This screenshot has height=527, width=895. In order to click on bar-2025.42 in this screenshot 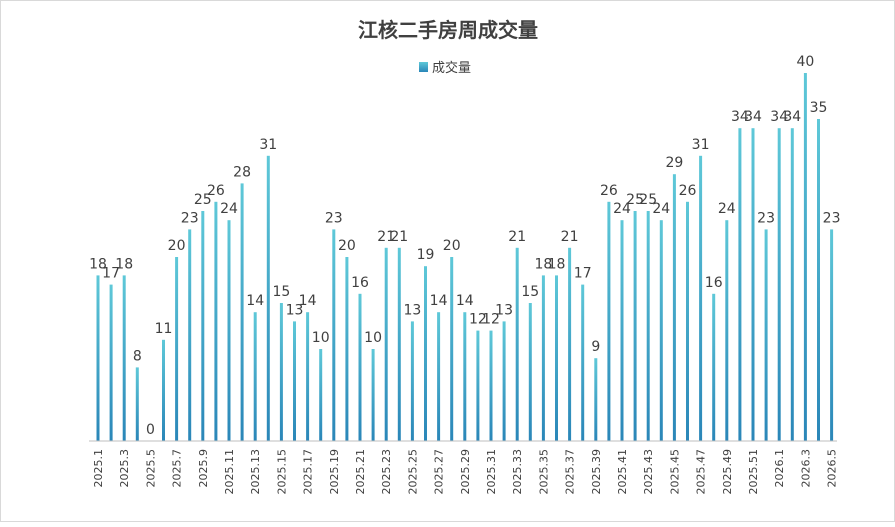, I will do `click(635, 326)`.